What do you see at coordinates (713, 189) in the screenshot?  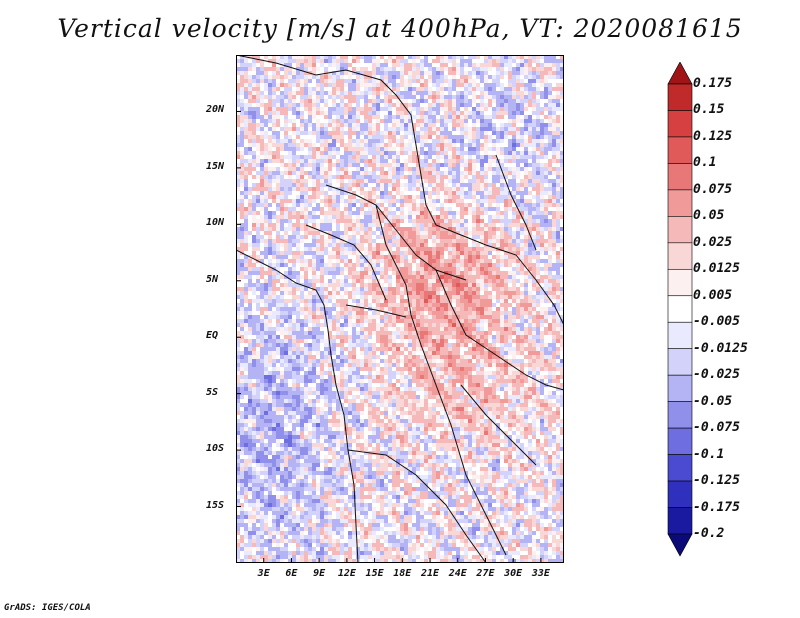 I see `colorbar-tick-label: 0.075` at bounding box center [713, 189].